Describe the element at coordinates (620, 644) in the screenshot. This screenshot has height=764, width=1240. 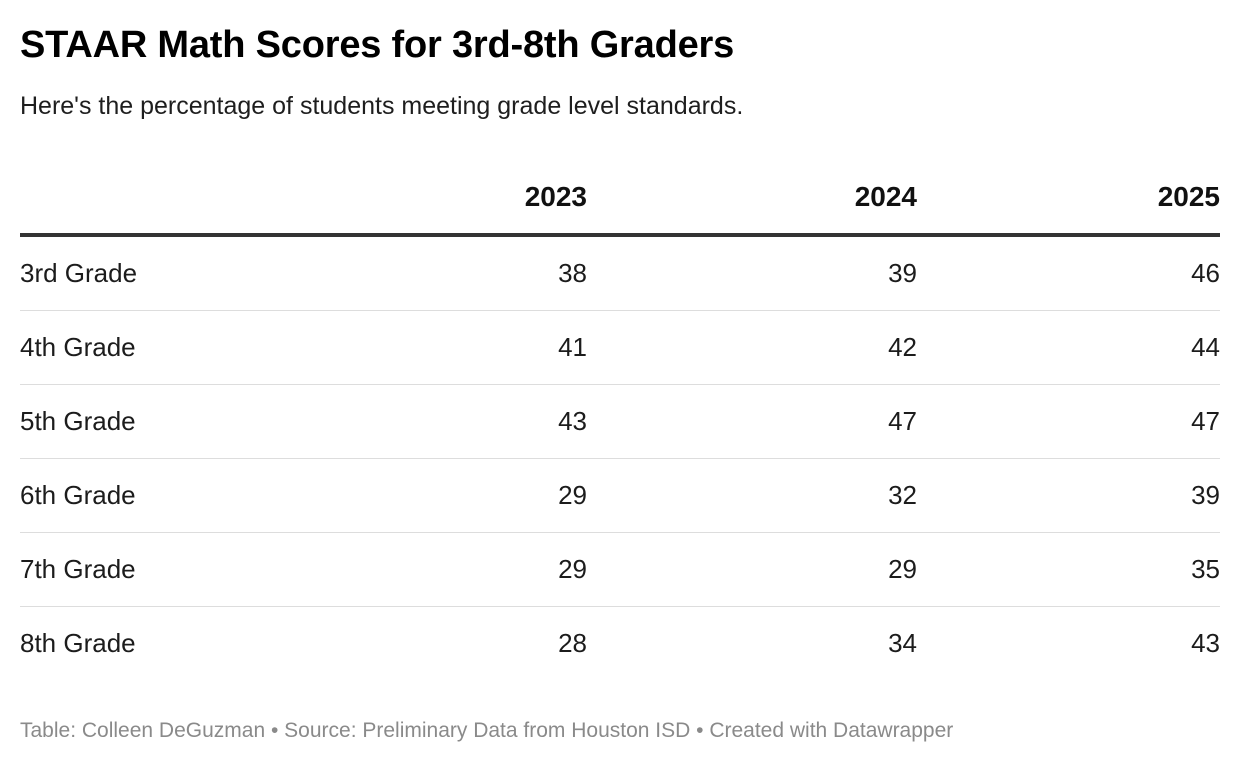
I see `table-row: 8th Grade 28 34 43` at that location.